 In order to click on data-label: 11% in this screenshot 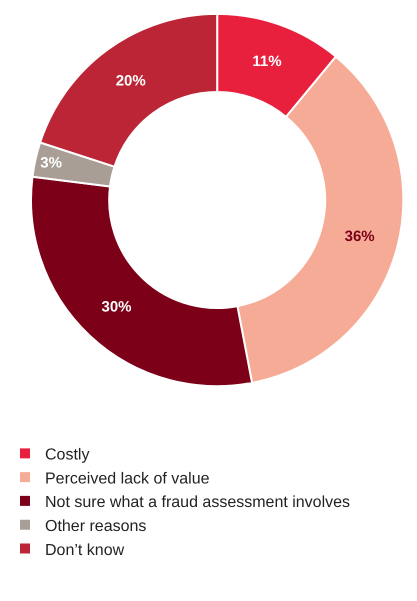, I will do `click(267, 61)`.